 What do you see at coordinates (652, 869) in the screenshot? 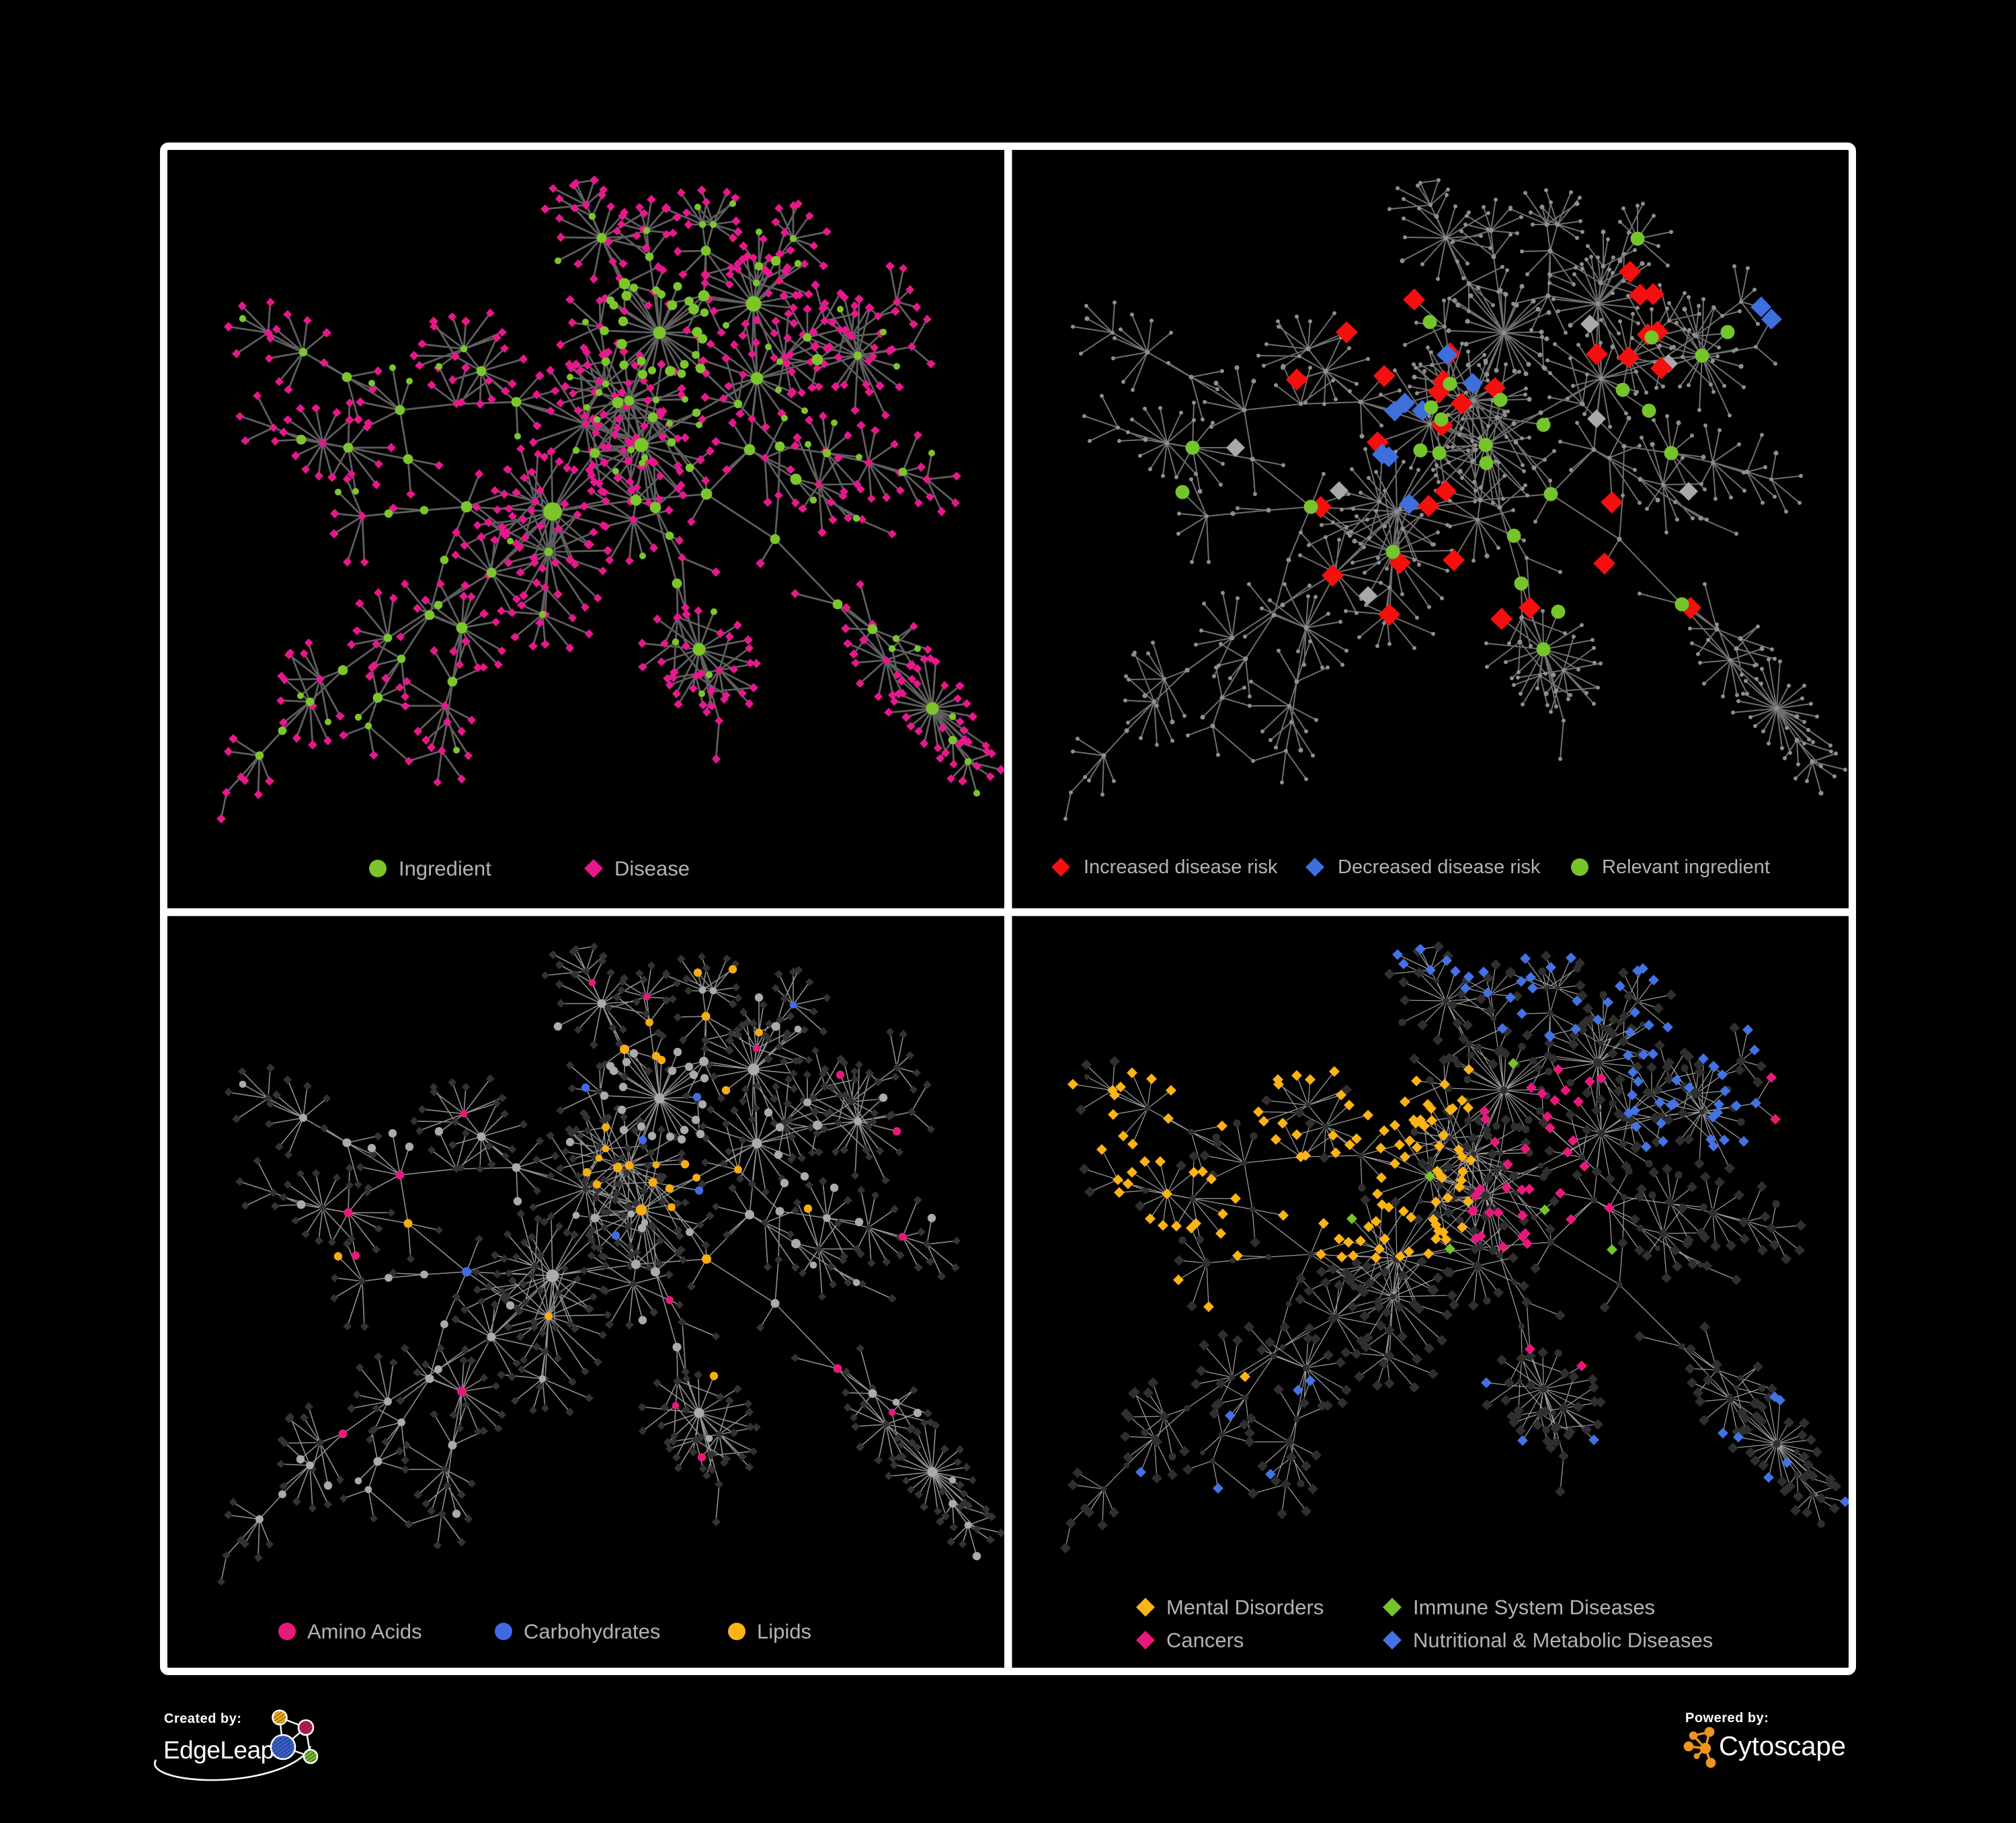
I see `svg-text: Disease` at bounding box center [652, 869].